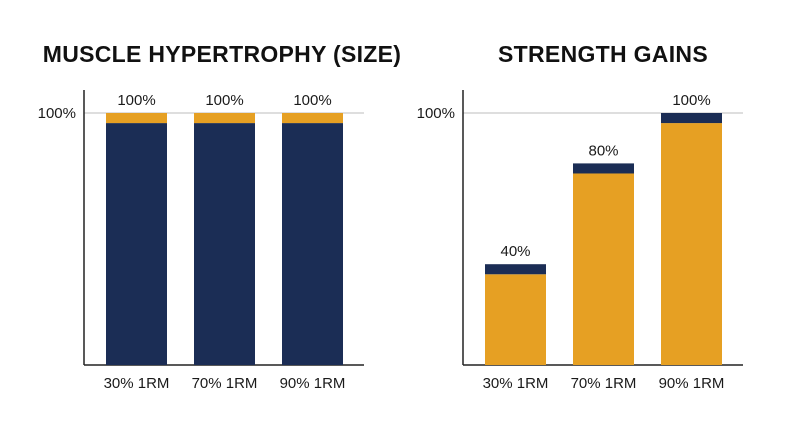 The height and width of the screenshot is (447, 800). I want to click on chart-title: MUSCLE HYPERTROPHY (SIZE), so click(222, 54).